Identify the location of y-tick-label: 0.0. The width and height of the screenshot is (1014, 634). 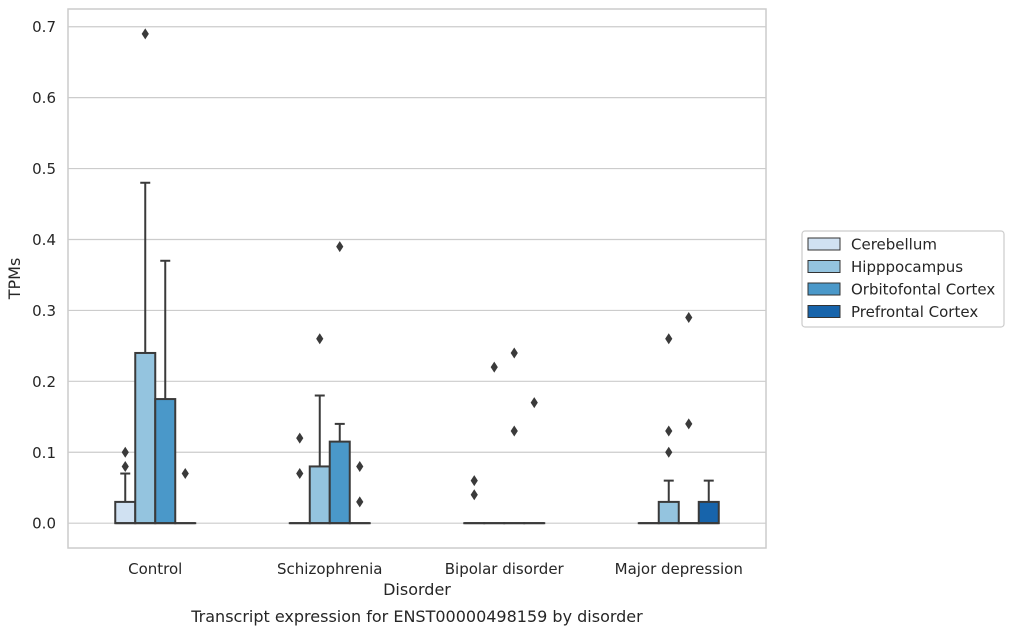
(44, 524).